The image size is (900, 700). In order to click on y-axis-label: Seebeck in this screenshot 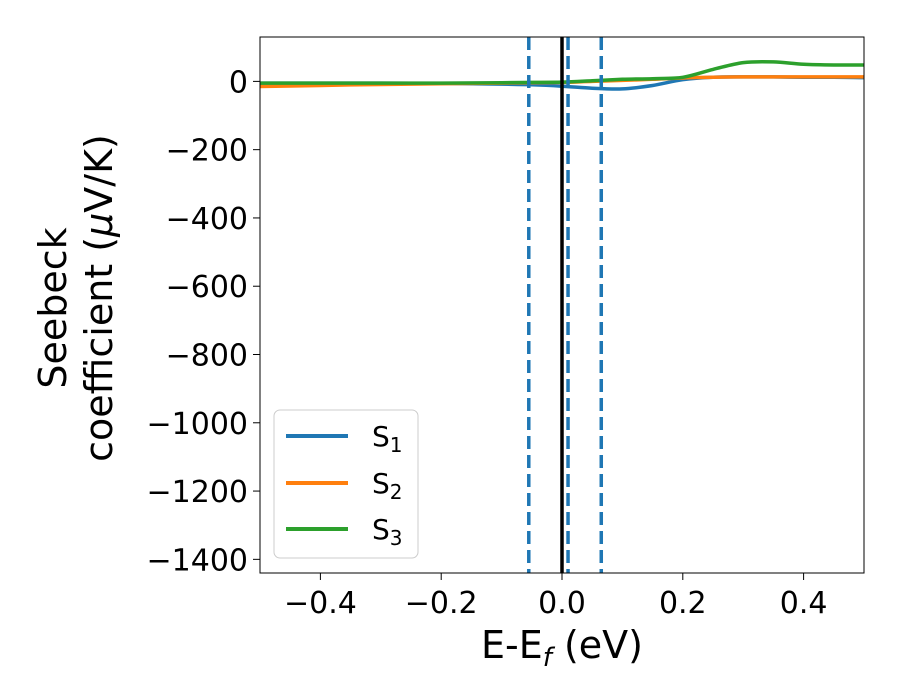, I will do `click(53, 307)`.